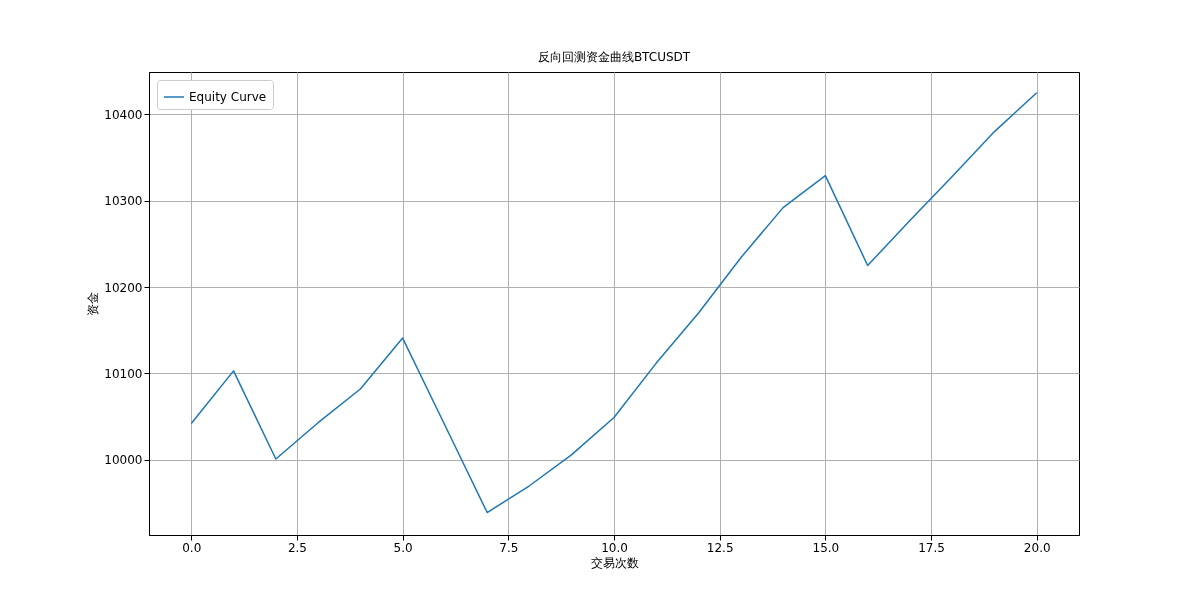 The image size is (1200, 600). I want to click on y-tick-label: 10100, so click(123, 373).